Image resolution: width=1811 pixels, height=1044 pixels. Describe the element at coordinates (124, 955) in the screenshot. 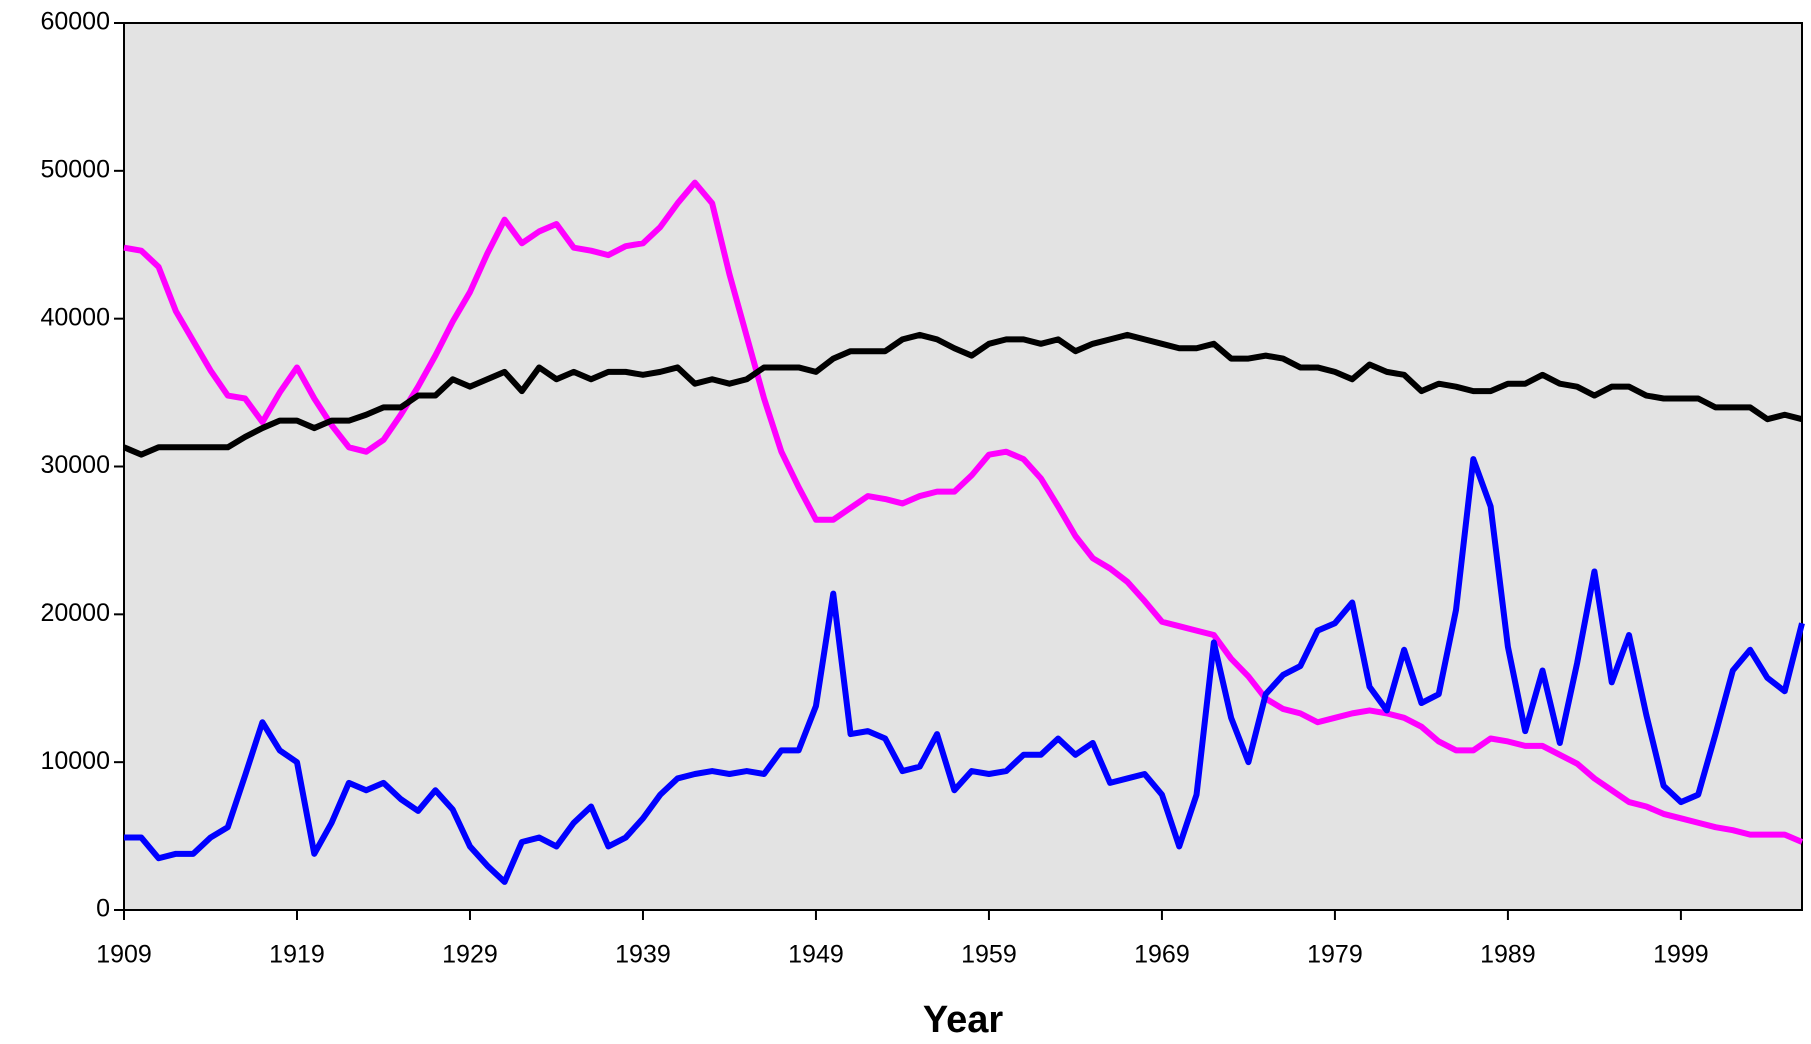

I see `x-tick-label: 1909` at that location.